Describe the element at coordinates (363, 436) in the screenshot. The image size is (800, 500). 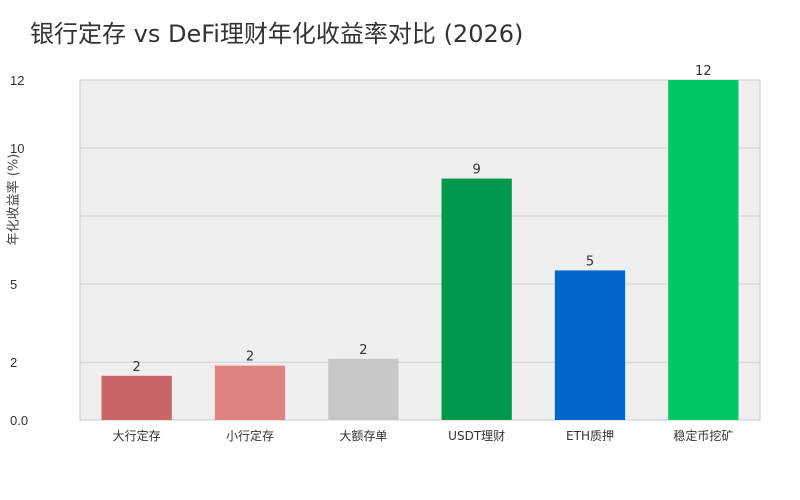
I see `x-tick-label-2: 大额存单` at that location.